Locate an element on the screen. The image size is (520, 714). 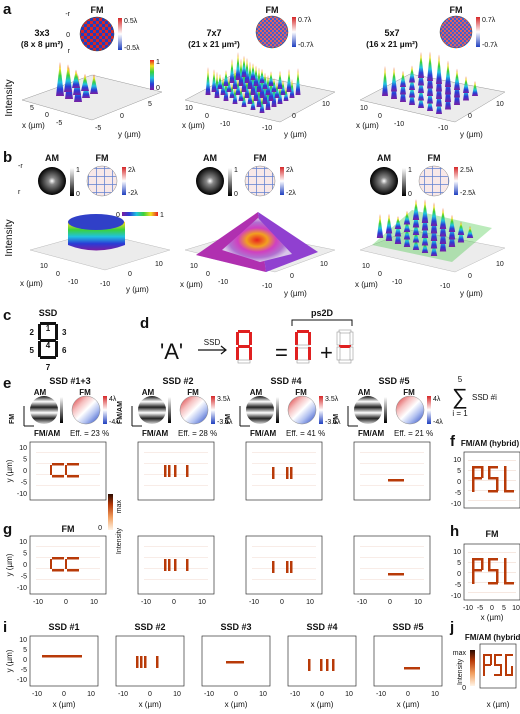
a2-fm-phase-mask is located at coordinates (272, 32).